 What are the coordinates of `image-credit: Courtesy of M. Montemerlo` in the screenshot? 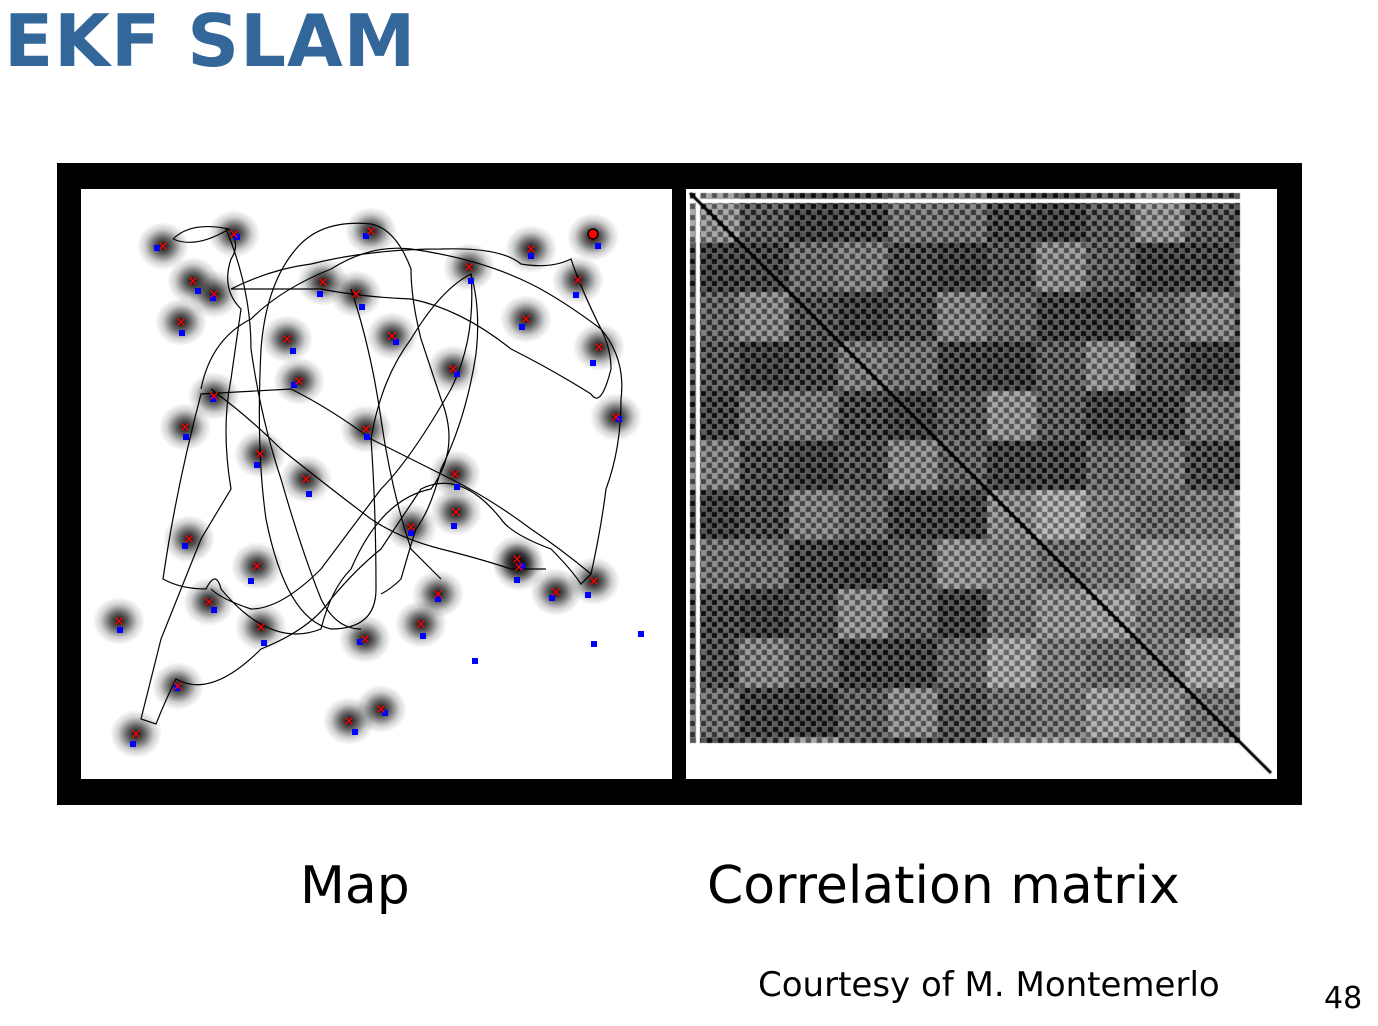 It's located at (989, 985).